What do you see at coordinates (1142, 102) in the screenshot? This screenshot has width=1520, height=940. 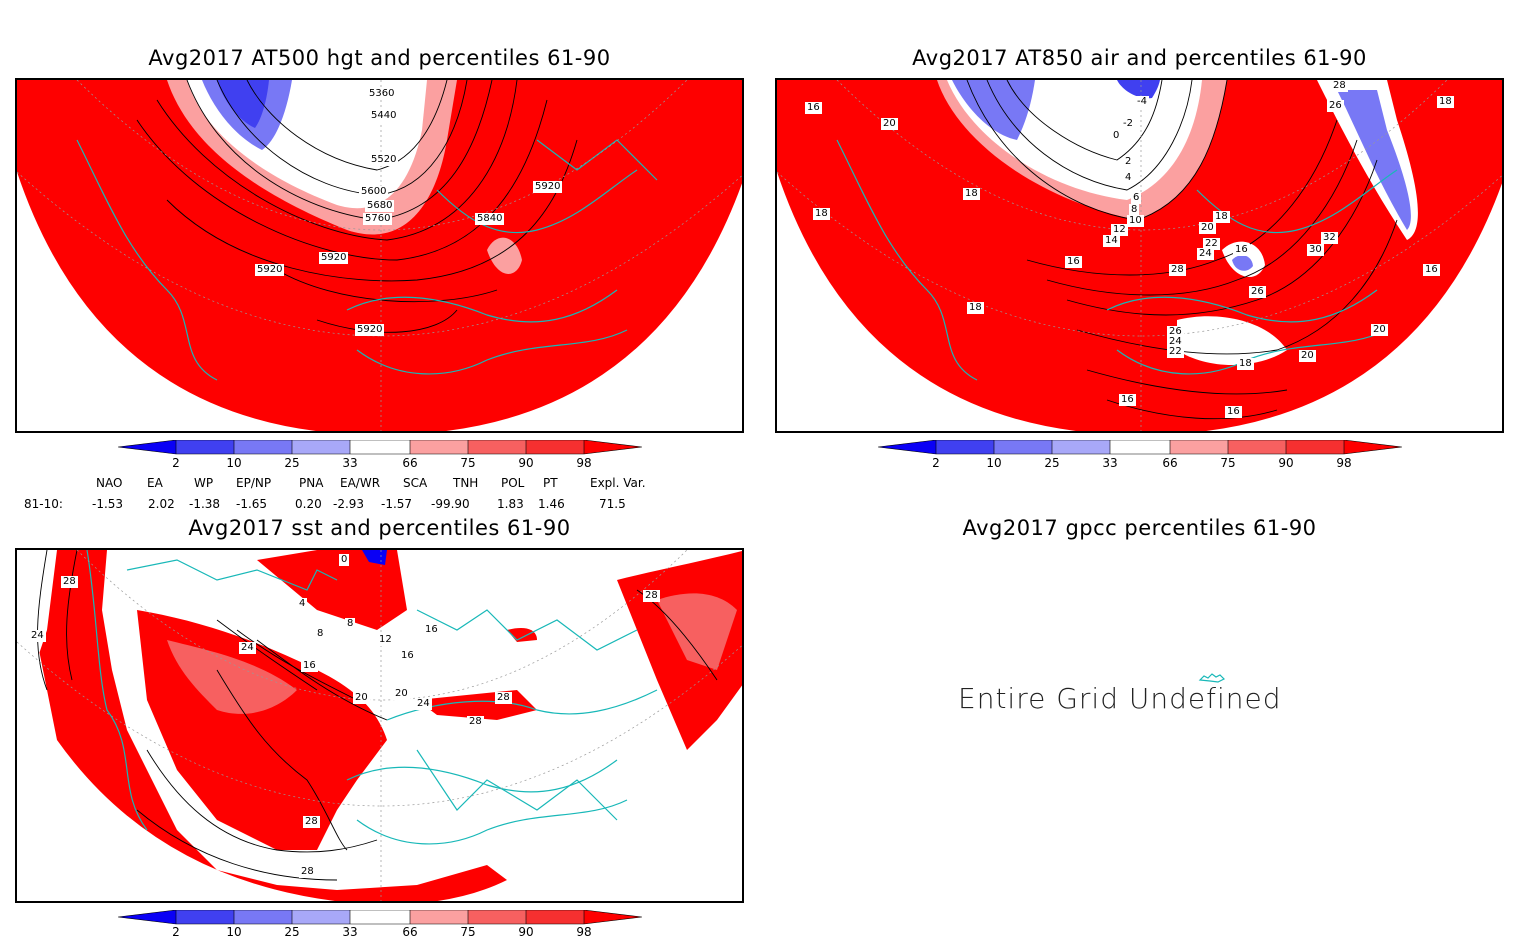 I see `air-contour-label: -4` at bounding box center [1142, 102].